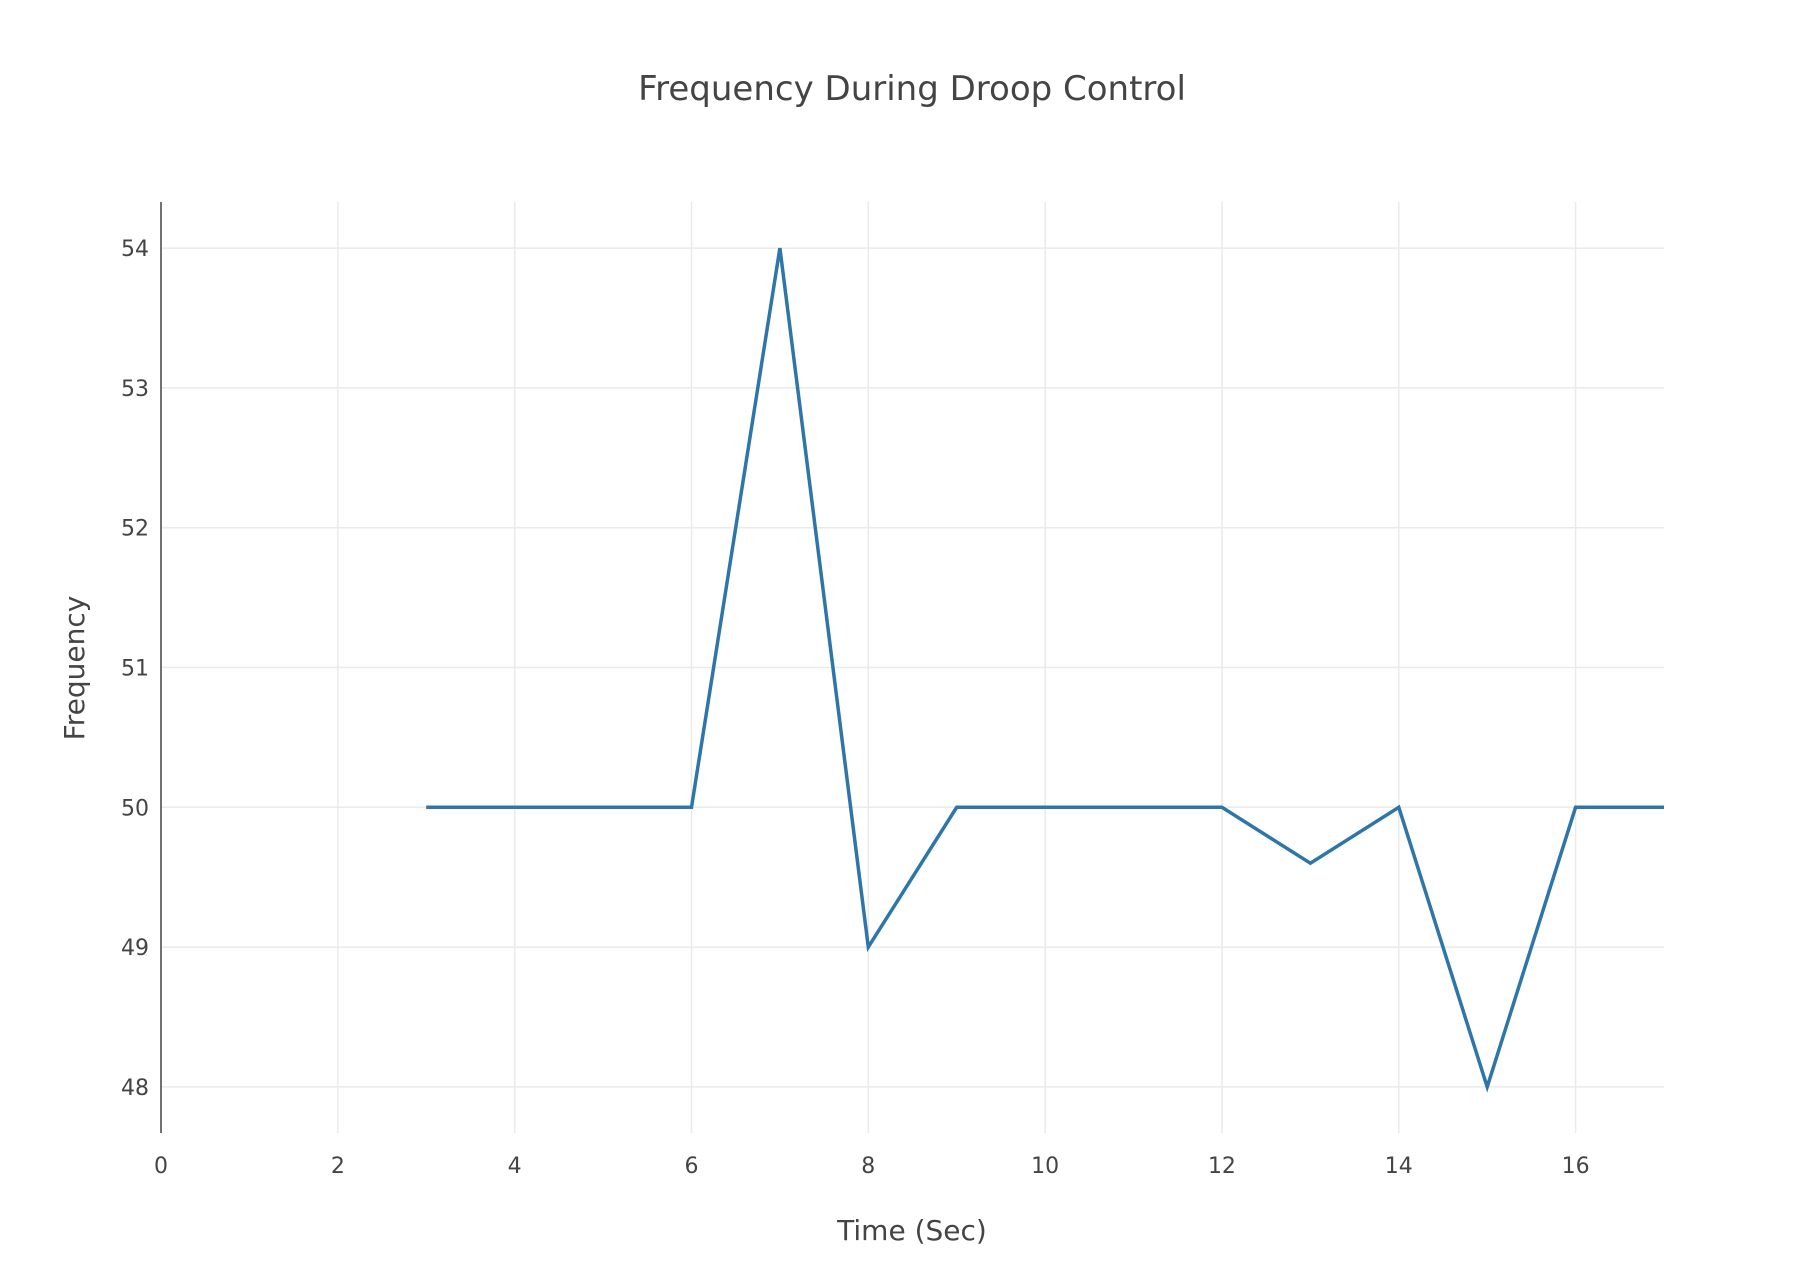 Image resolution: width=1810 pixels, height=1284 pixels. What do you see at coordinates (1576, 1166) in the screenshot?
I see `x-tick-label: 16` at bounding box center [1576, 1166].